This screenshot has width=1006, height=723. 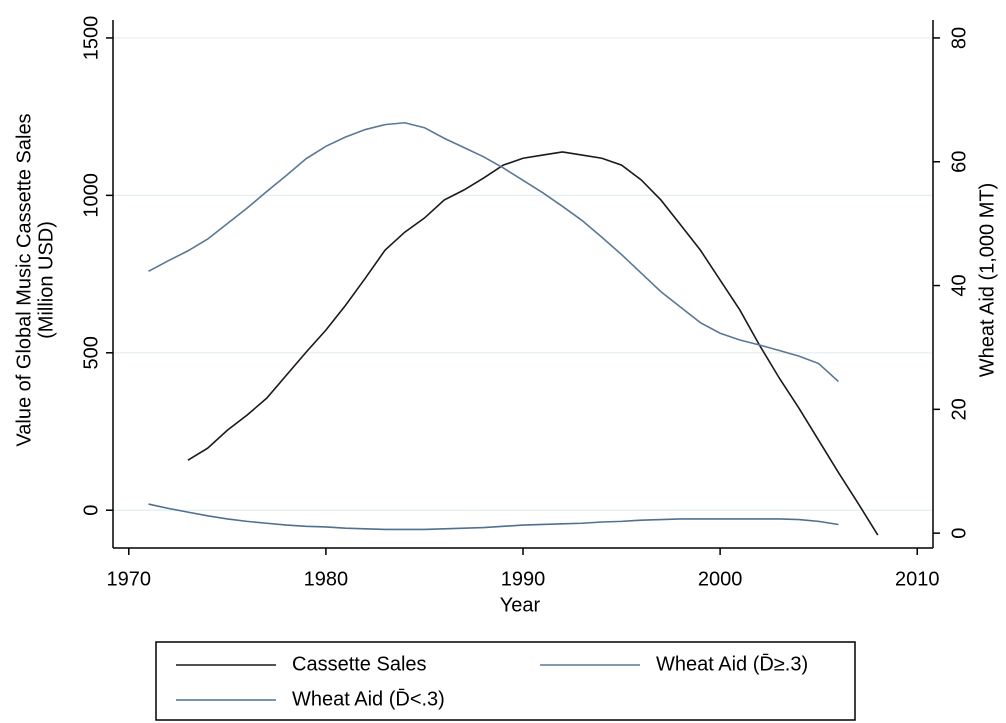 What do you see at coordinates (917, 579) in the screenshot?
I see `x-tick-label: 2010` at bounding box center [917, 579].